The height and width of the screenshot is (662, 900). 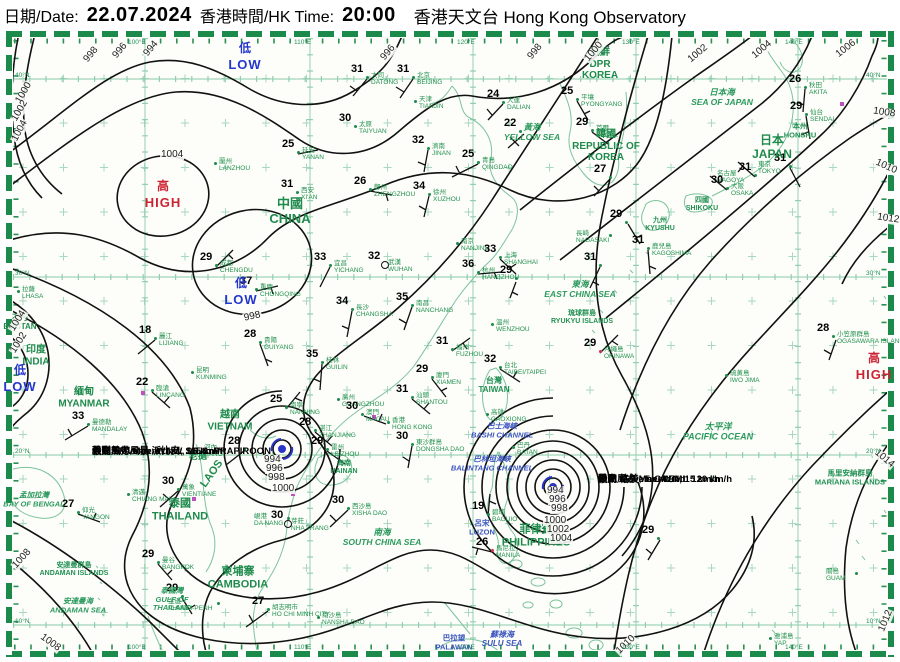 I want to click on place-label: 緬甸 MYANMAR, so click(x=84, y=398).